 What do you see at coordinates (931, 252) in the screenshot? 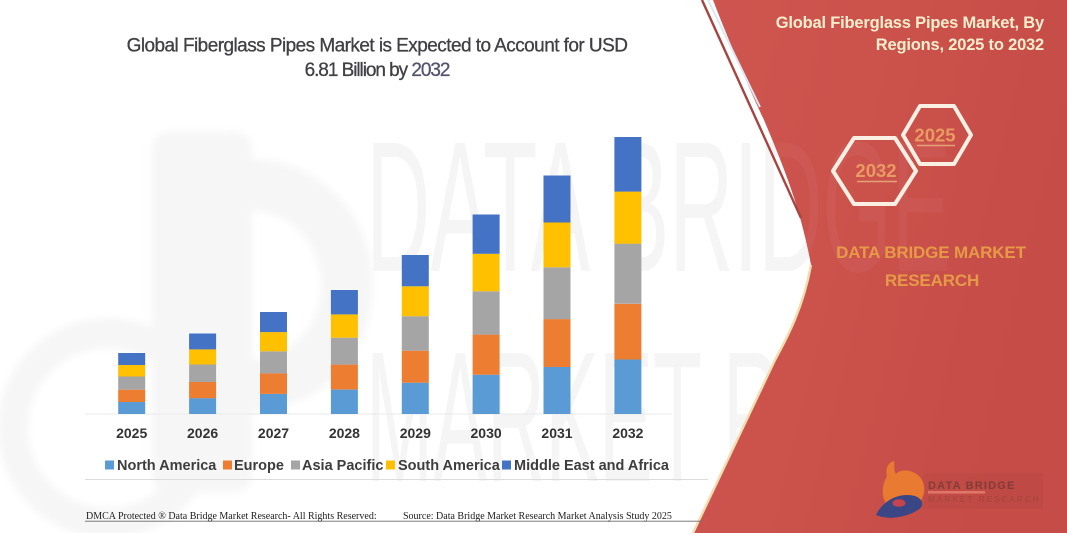
I see `svg-text: DATA BRIDGE MARKET` at bounding box center [931, 252].